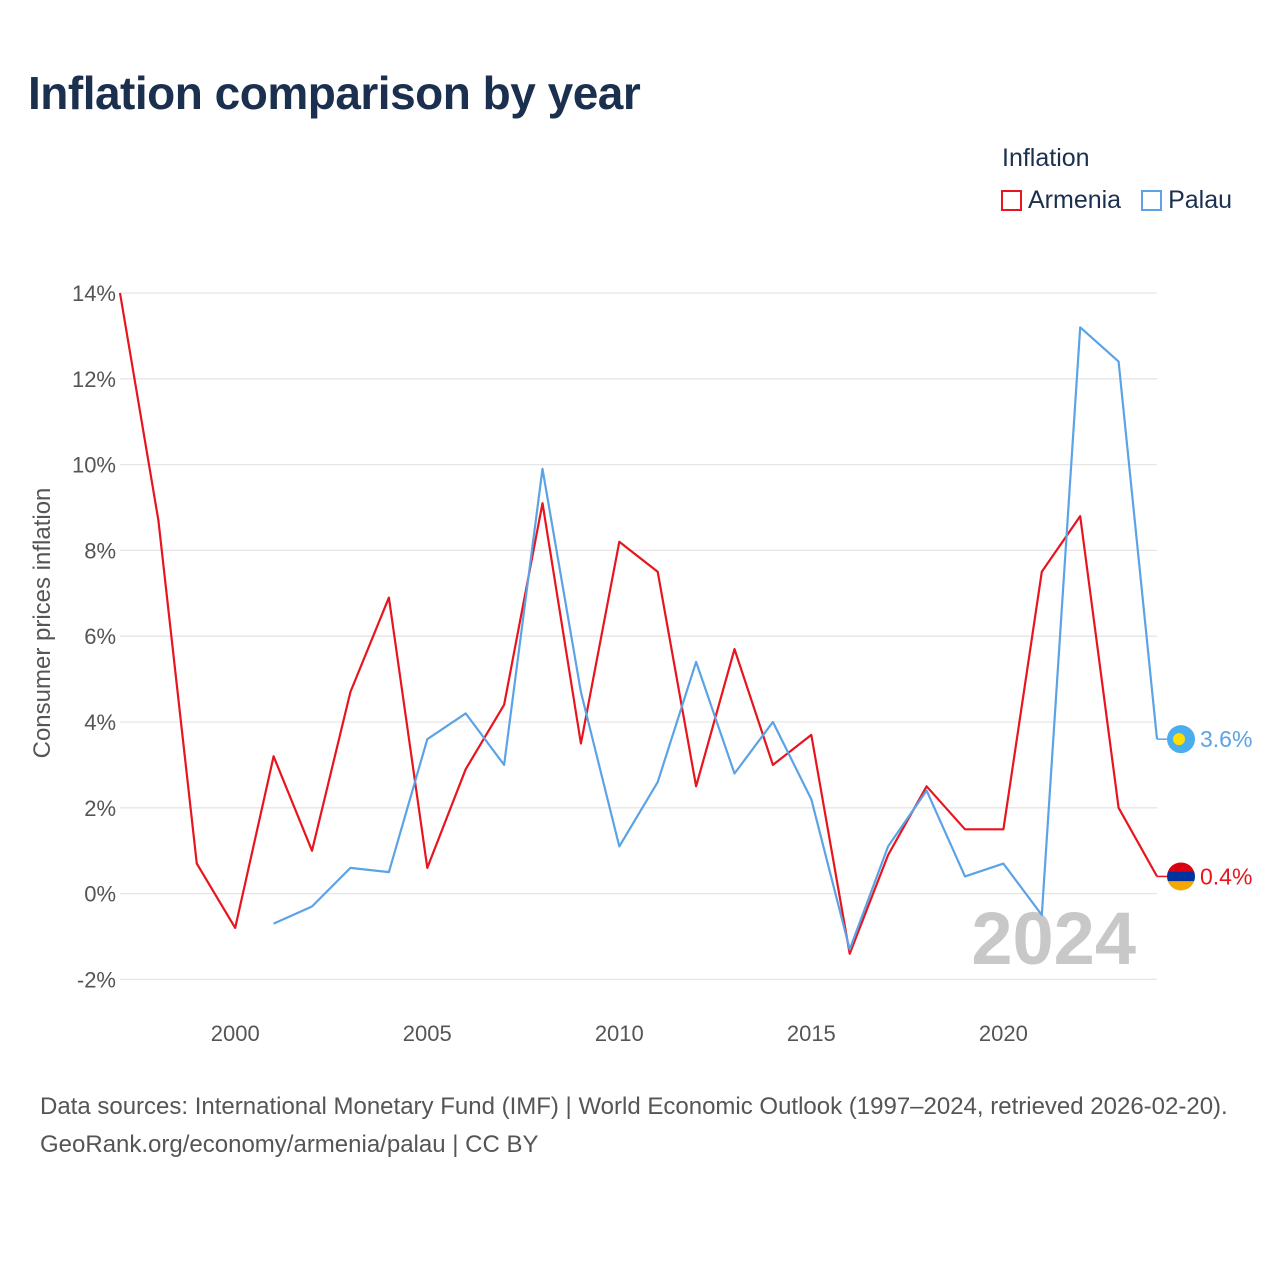  Describe the element at coordinates (1046, 158) in the screenshot. I see `legend-title: Inflation` at that location.